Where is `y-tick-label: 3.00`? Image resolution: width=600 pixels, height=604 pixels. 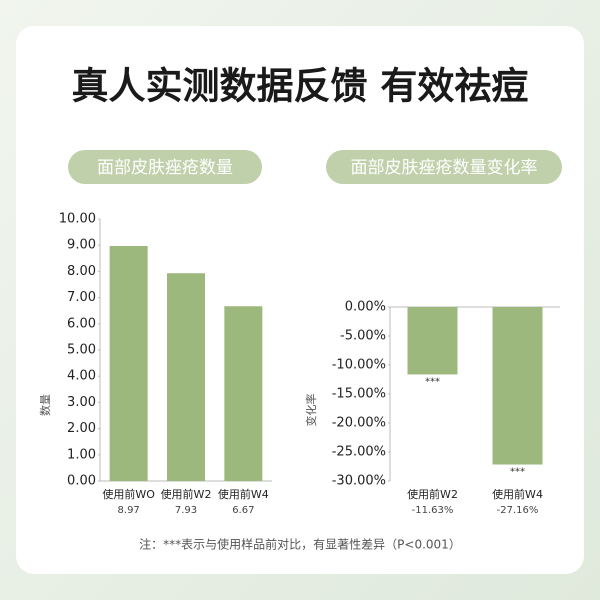
y-tick-label: 3.00 is located at coordinates (81, 402).